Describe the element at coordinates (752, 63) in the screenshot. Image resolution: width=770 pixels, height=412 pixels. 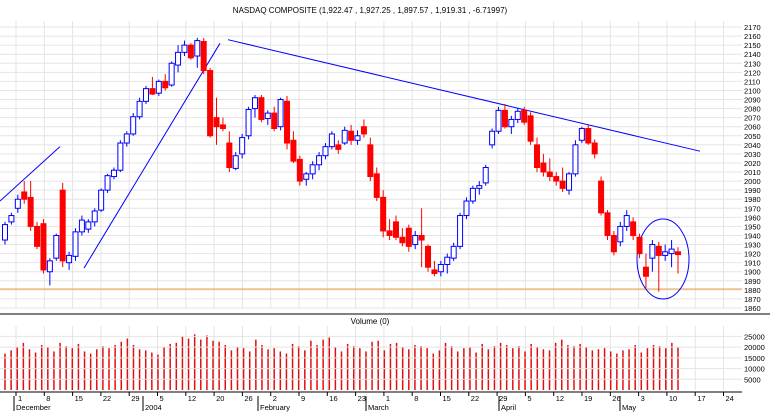
I see `price-tick-label: 2130` at that location.